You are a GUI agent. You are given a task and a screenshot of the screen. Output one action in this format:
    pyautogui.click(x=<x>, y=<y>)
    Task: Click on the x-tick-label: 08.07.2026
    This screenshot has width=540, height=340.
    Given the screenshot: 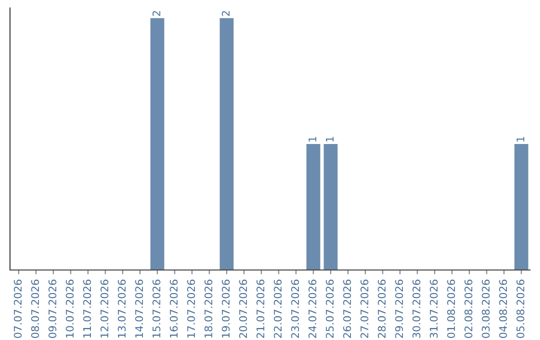 What is the action you would take?
    pyautogui.click(x=35, y=309)
    